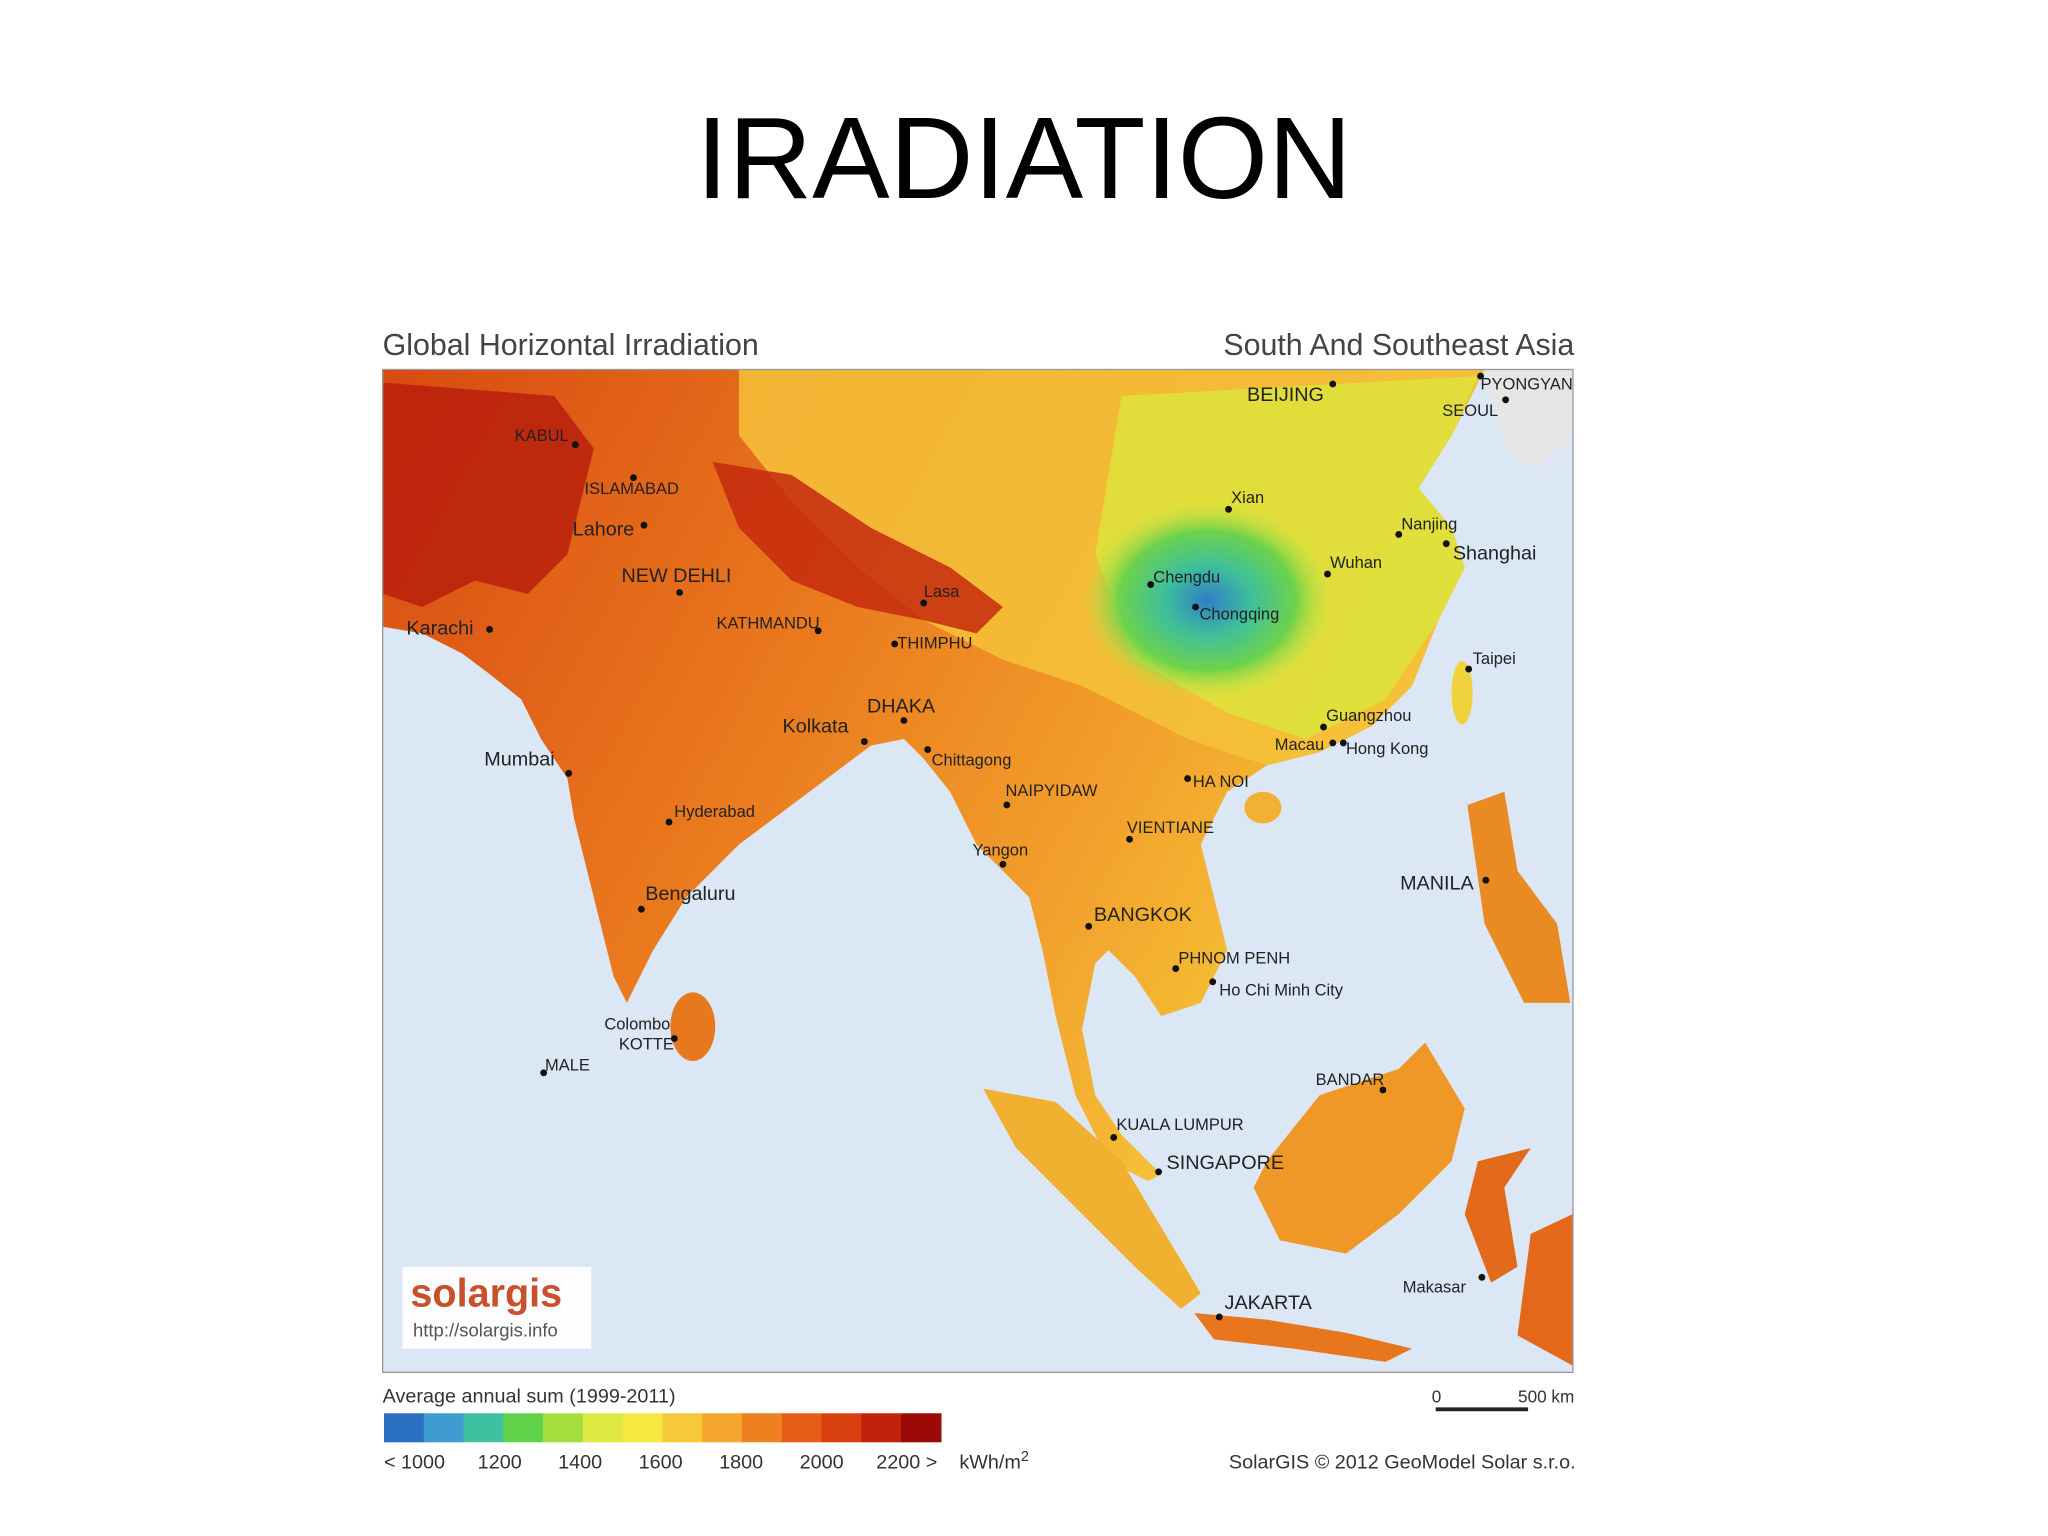 The image size is (2048, 1536). What do you see at coordinates (1429, 525) in the screenshot?
I see `city-label: Nanjing` at bounding box center [1429, 525].